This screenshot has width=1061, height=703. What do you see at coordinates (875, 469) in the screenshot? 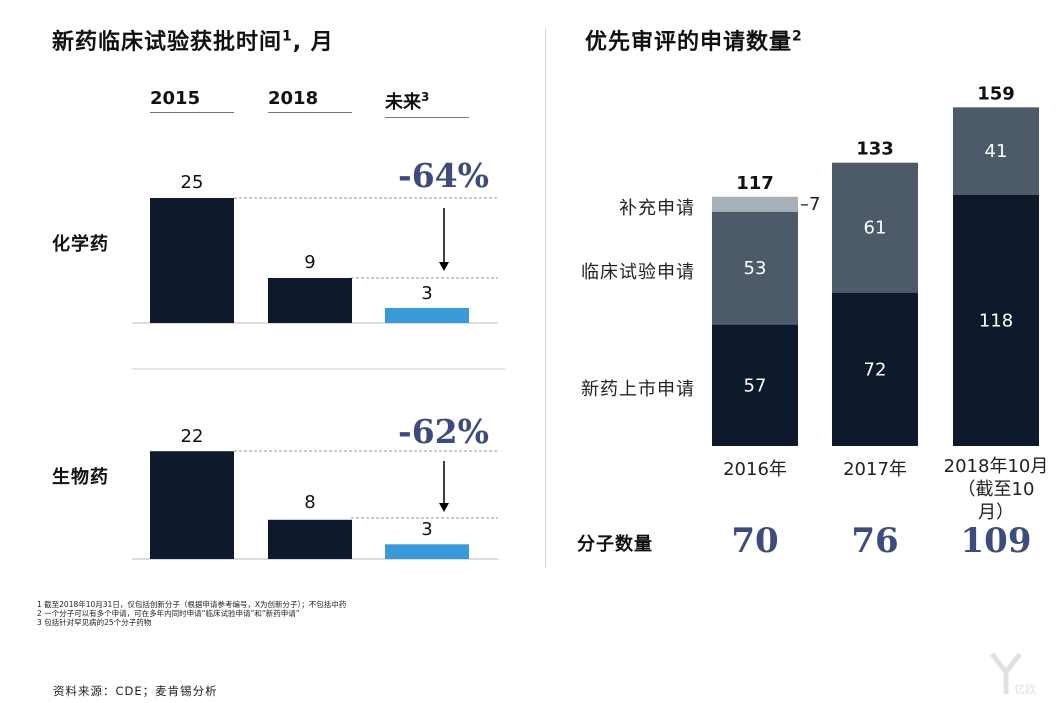
I see `x-label-2017: 2017年` at bounding box center [875, 469].